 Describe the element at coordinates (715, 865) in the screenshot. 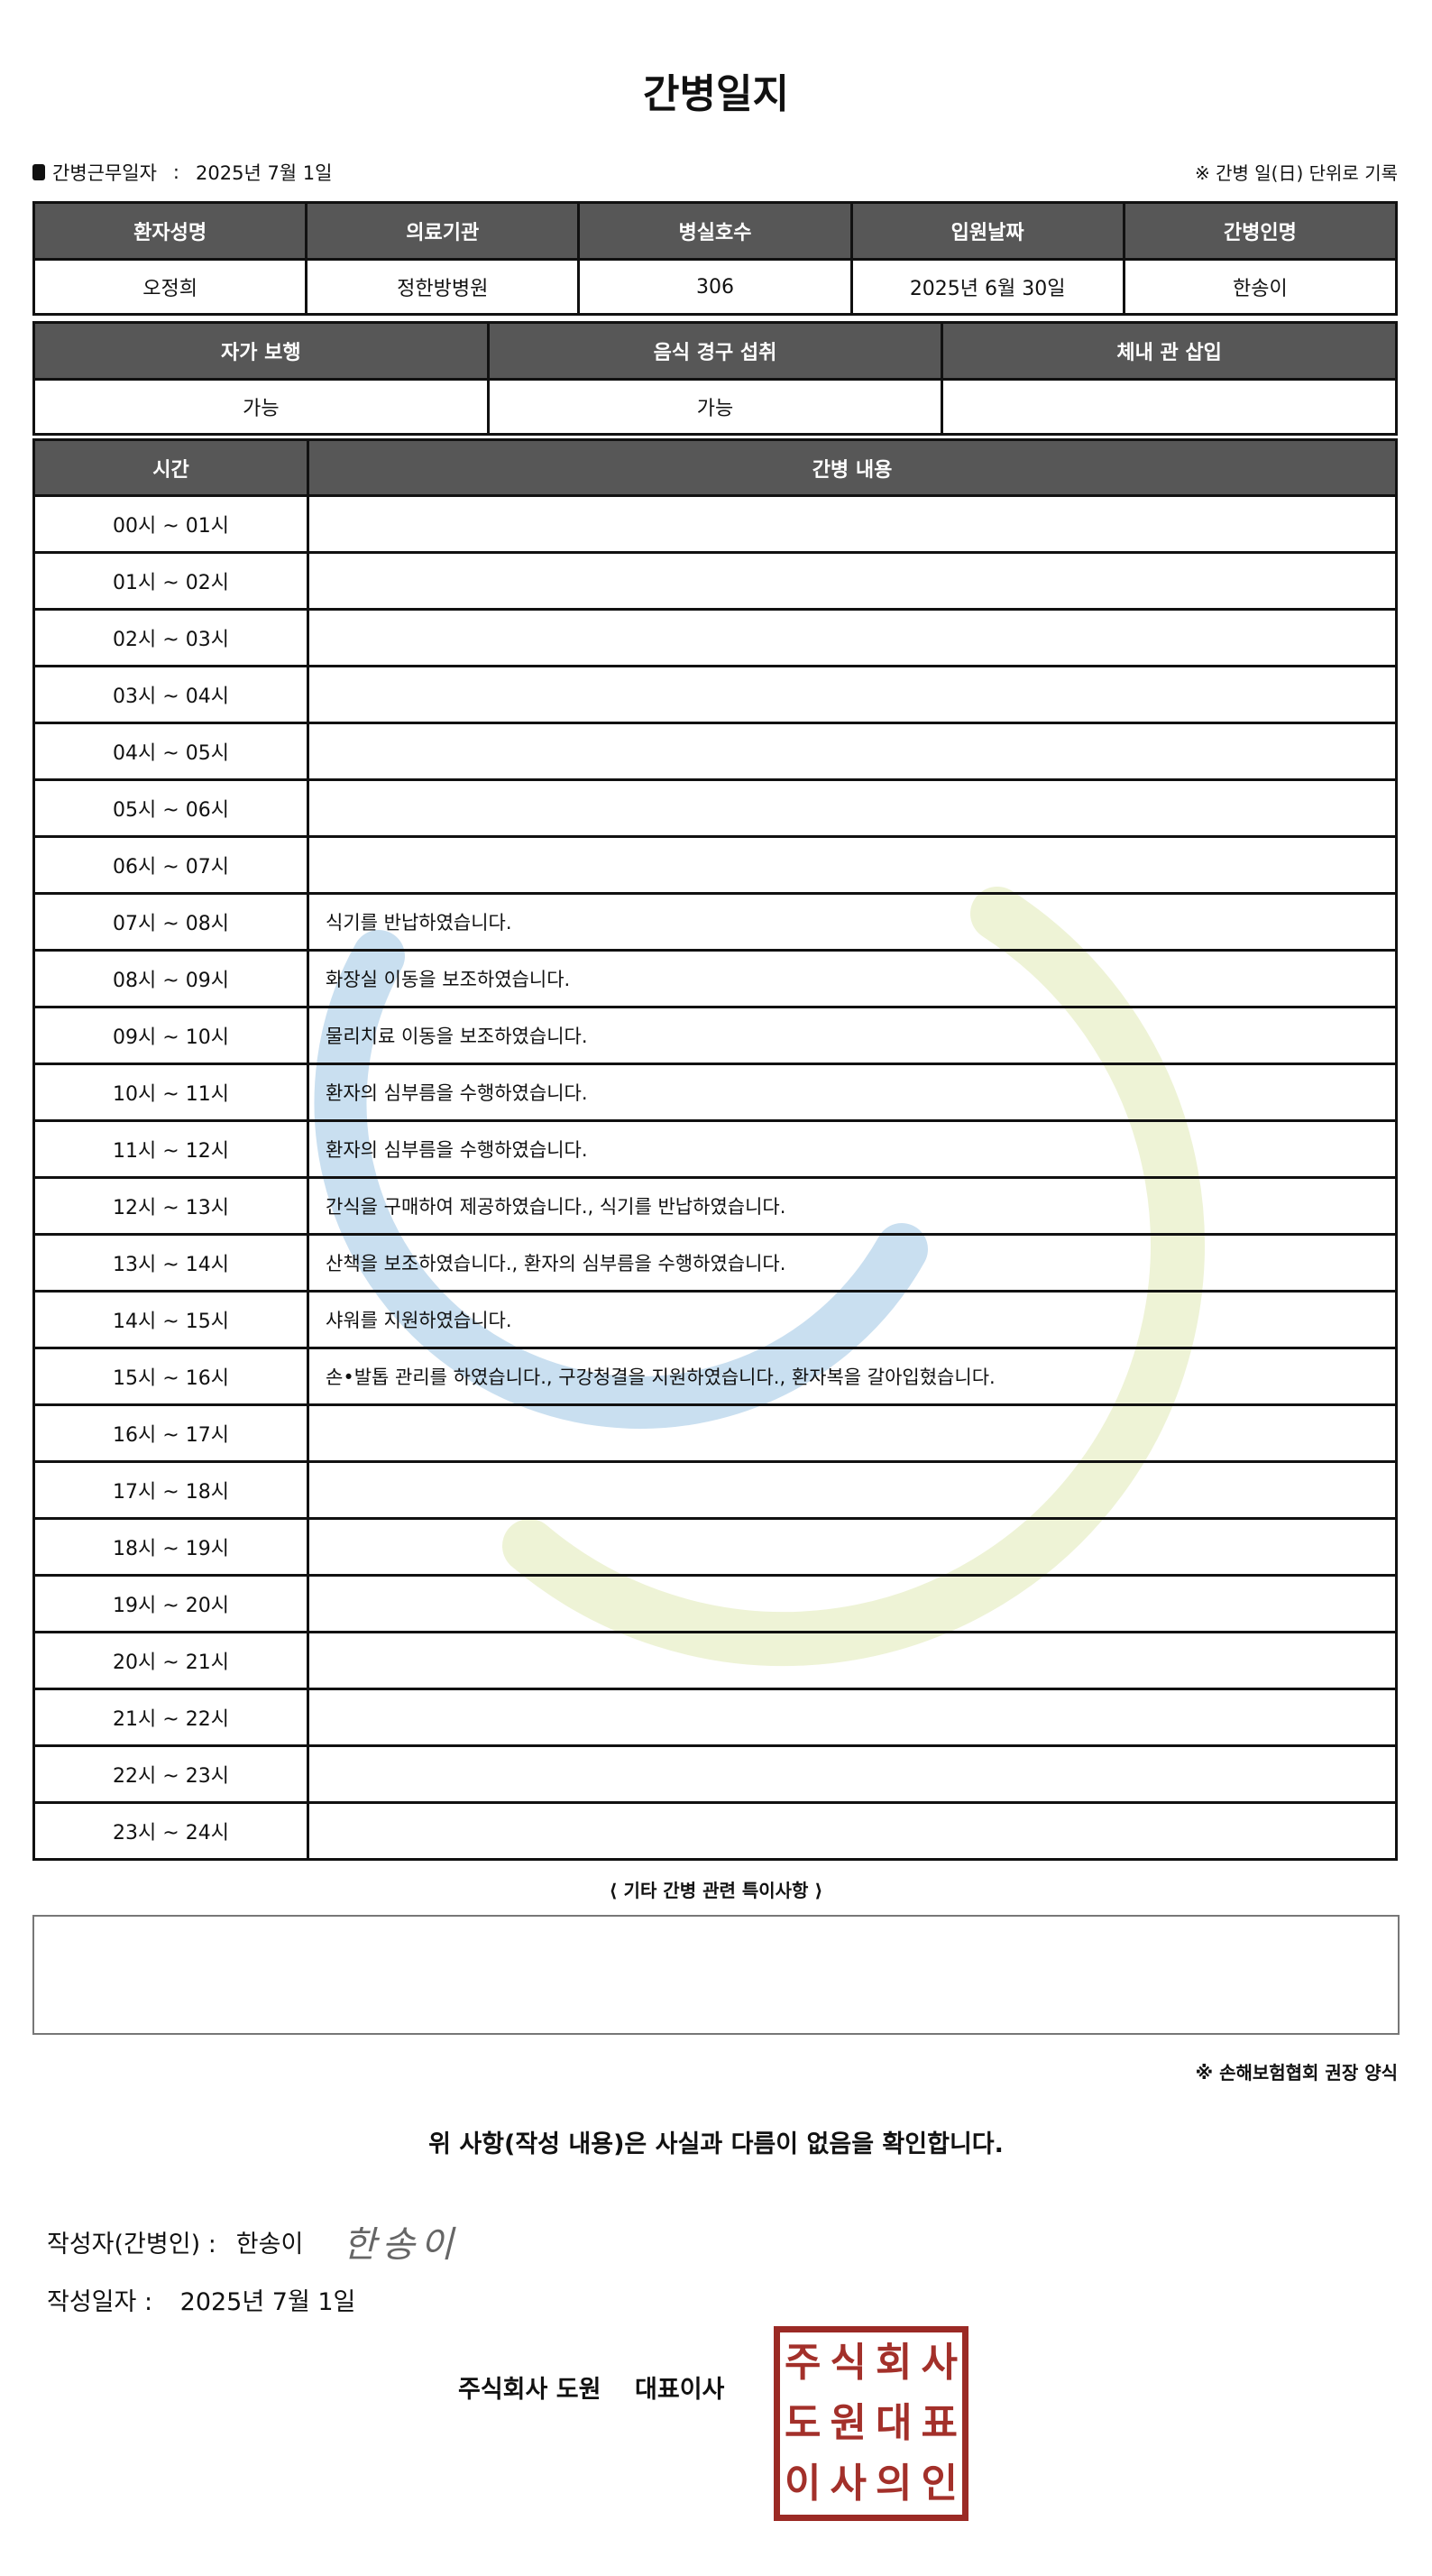

I see `table-row: 06시 ~ 07시` at that location.